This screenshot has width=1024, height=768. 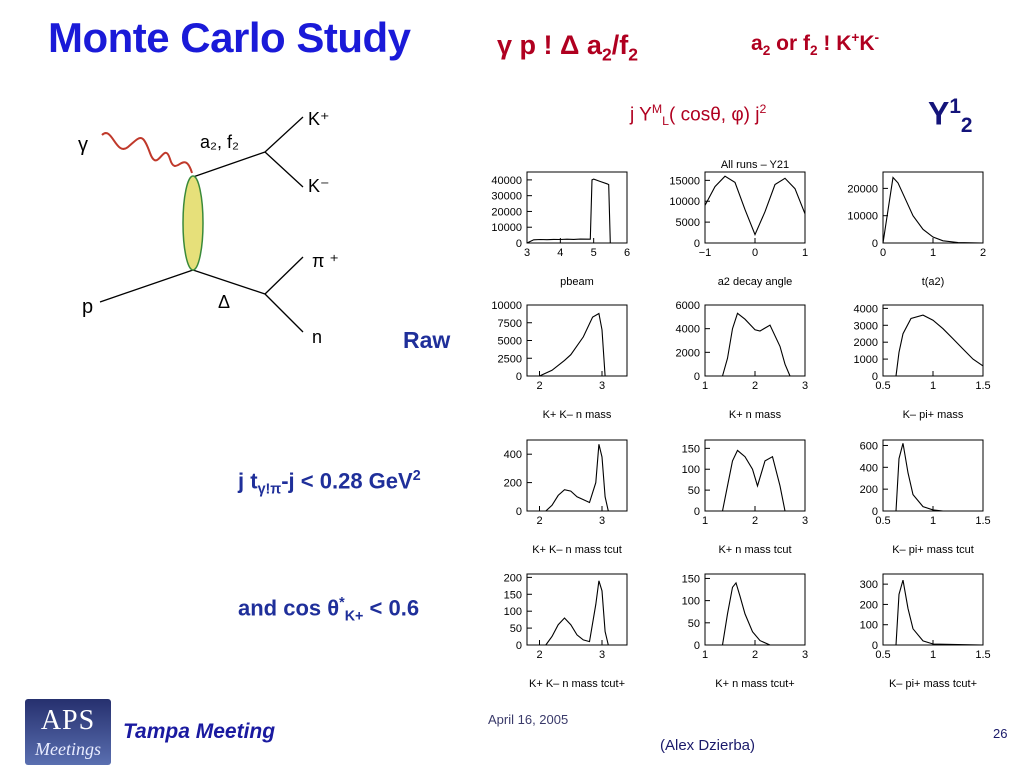 What do you see at coordinates (705, 253) in the screenshot?
I see `x-tick-label: −1` at bounding box center [705, 253].